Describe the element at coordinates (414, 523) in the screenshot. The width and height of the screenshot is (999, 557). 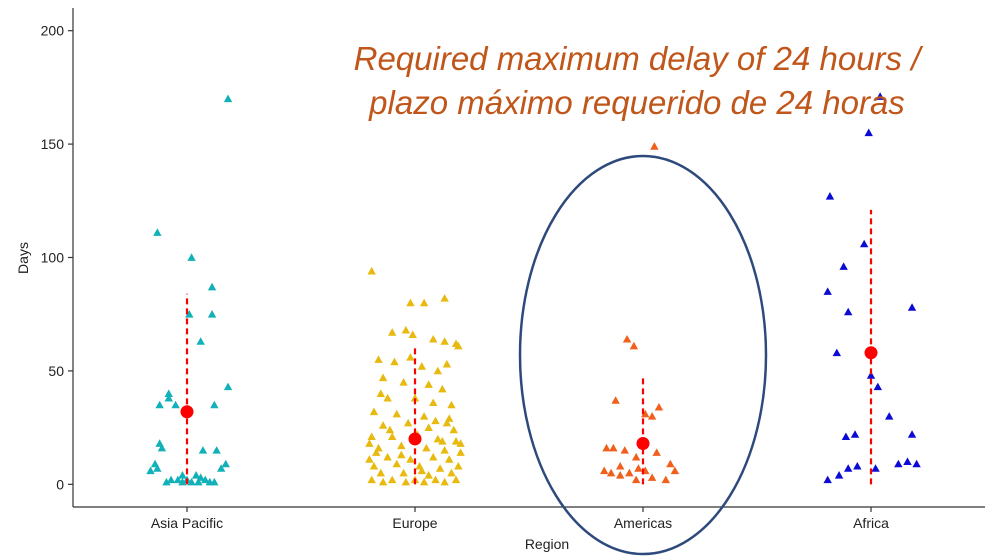
I see `x-tick-label-europe: Europe` at that location.